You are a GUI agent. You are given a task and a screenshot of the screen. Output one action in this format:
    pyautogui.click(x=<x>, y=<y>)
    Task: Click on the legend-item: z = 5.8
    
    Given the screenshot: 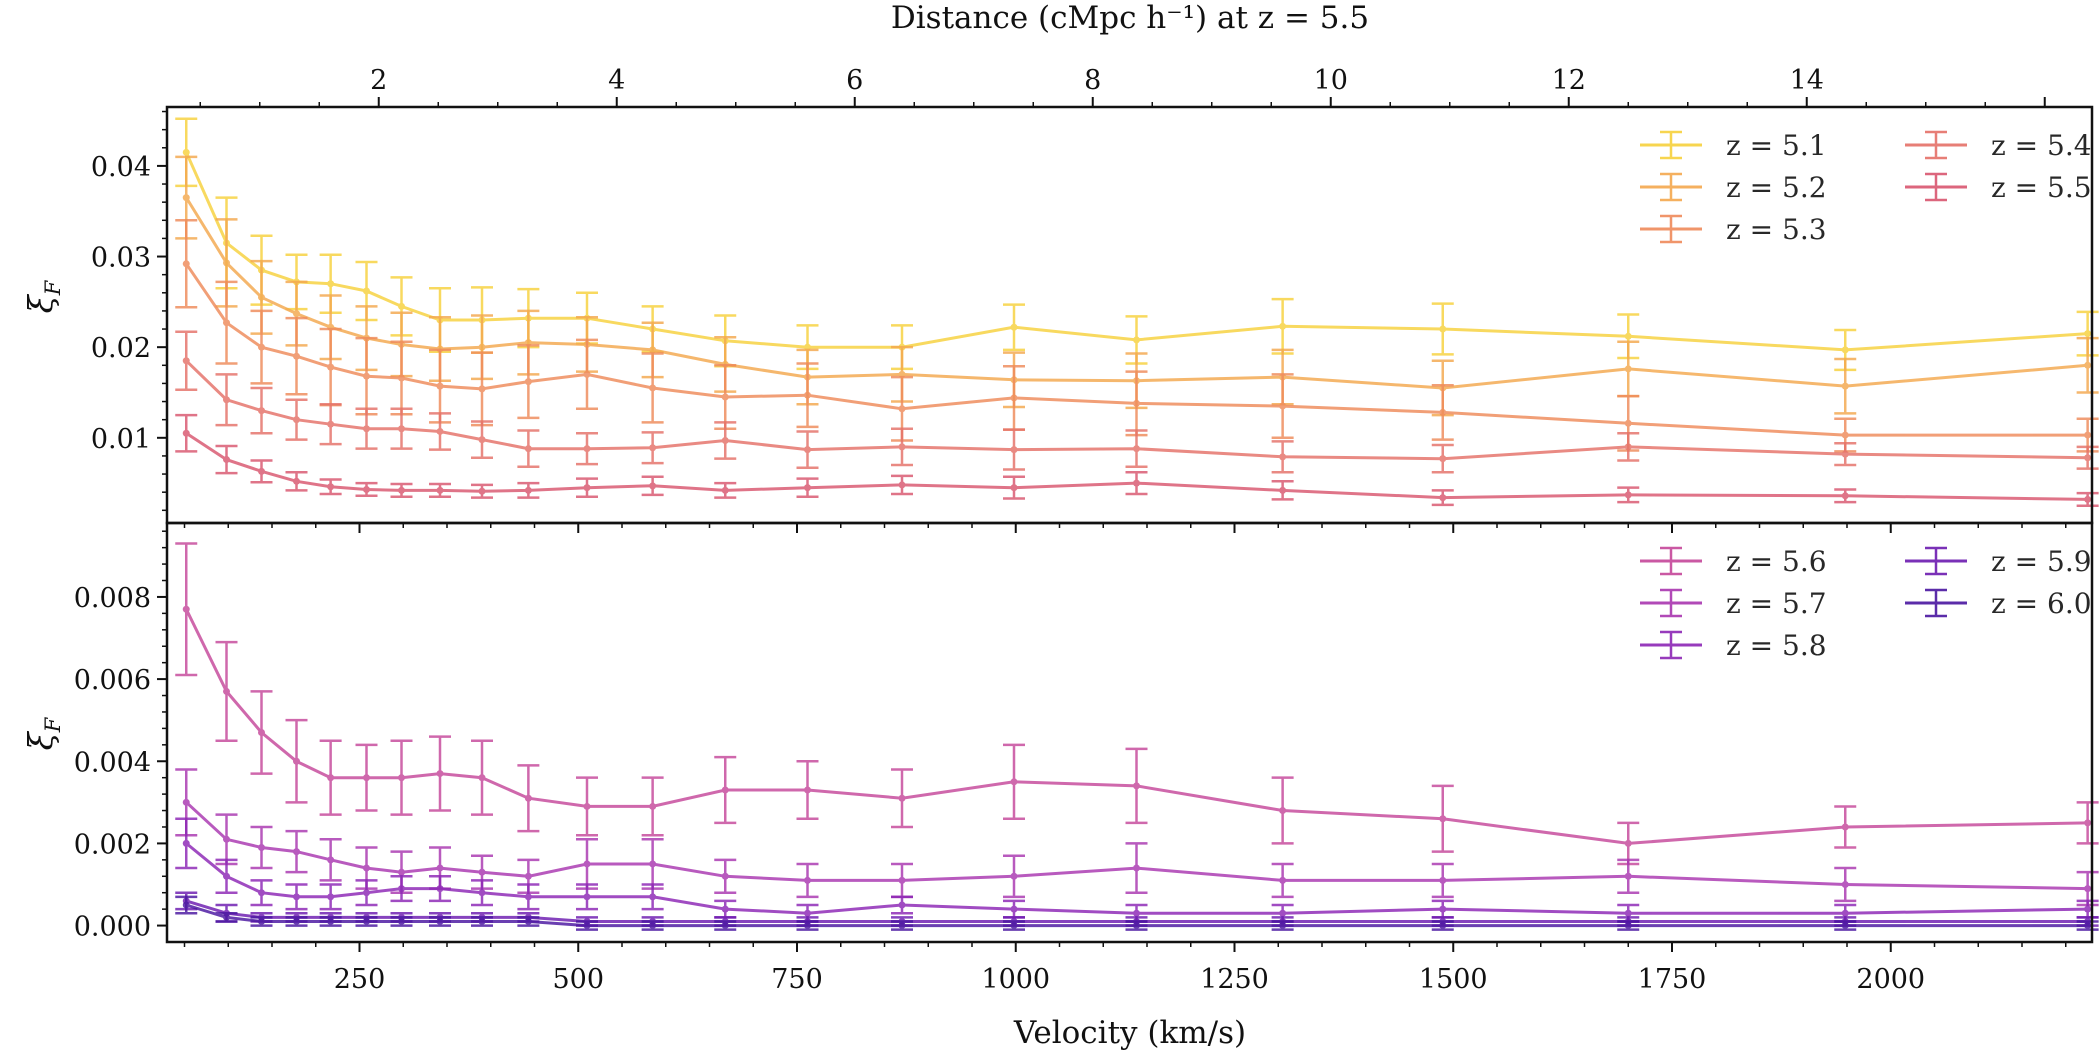 What is the action you would take?
    pyautogui.click(x=1733, y=645)
    